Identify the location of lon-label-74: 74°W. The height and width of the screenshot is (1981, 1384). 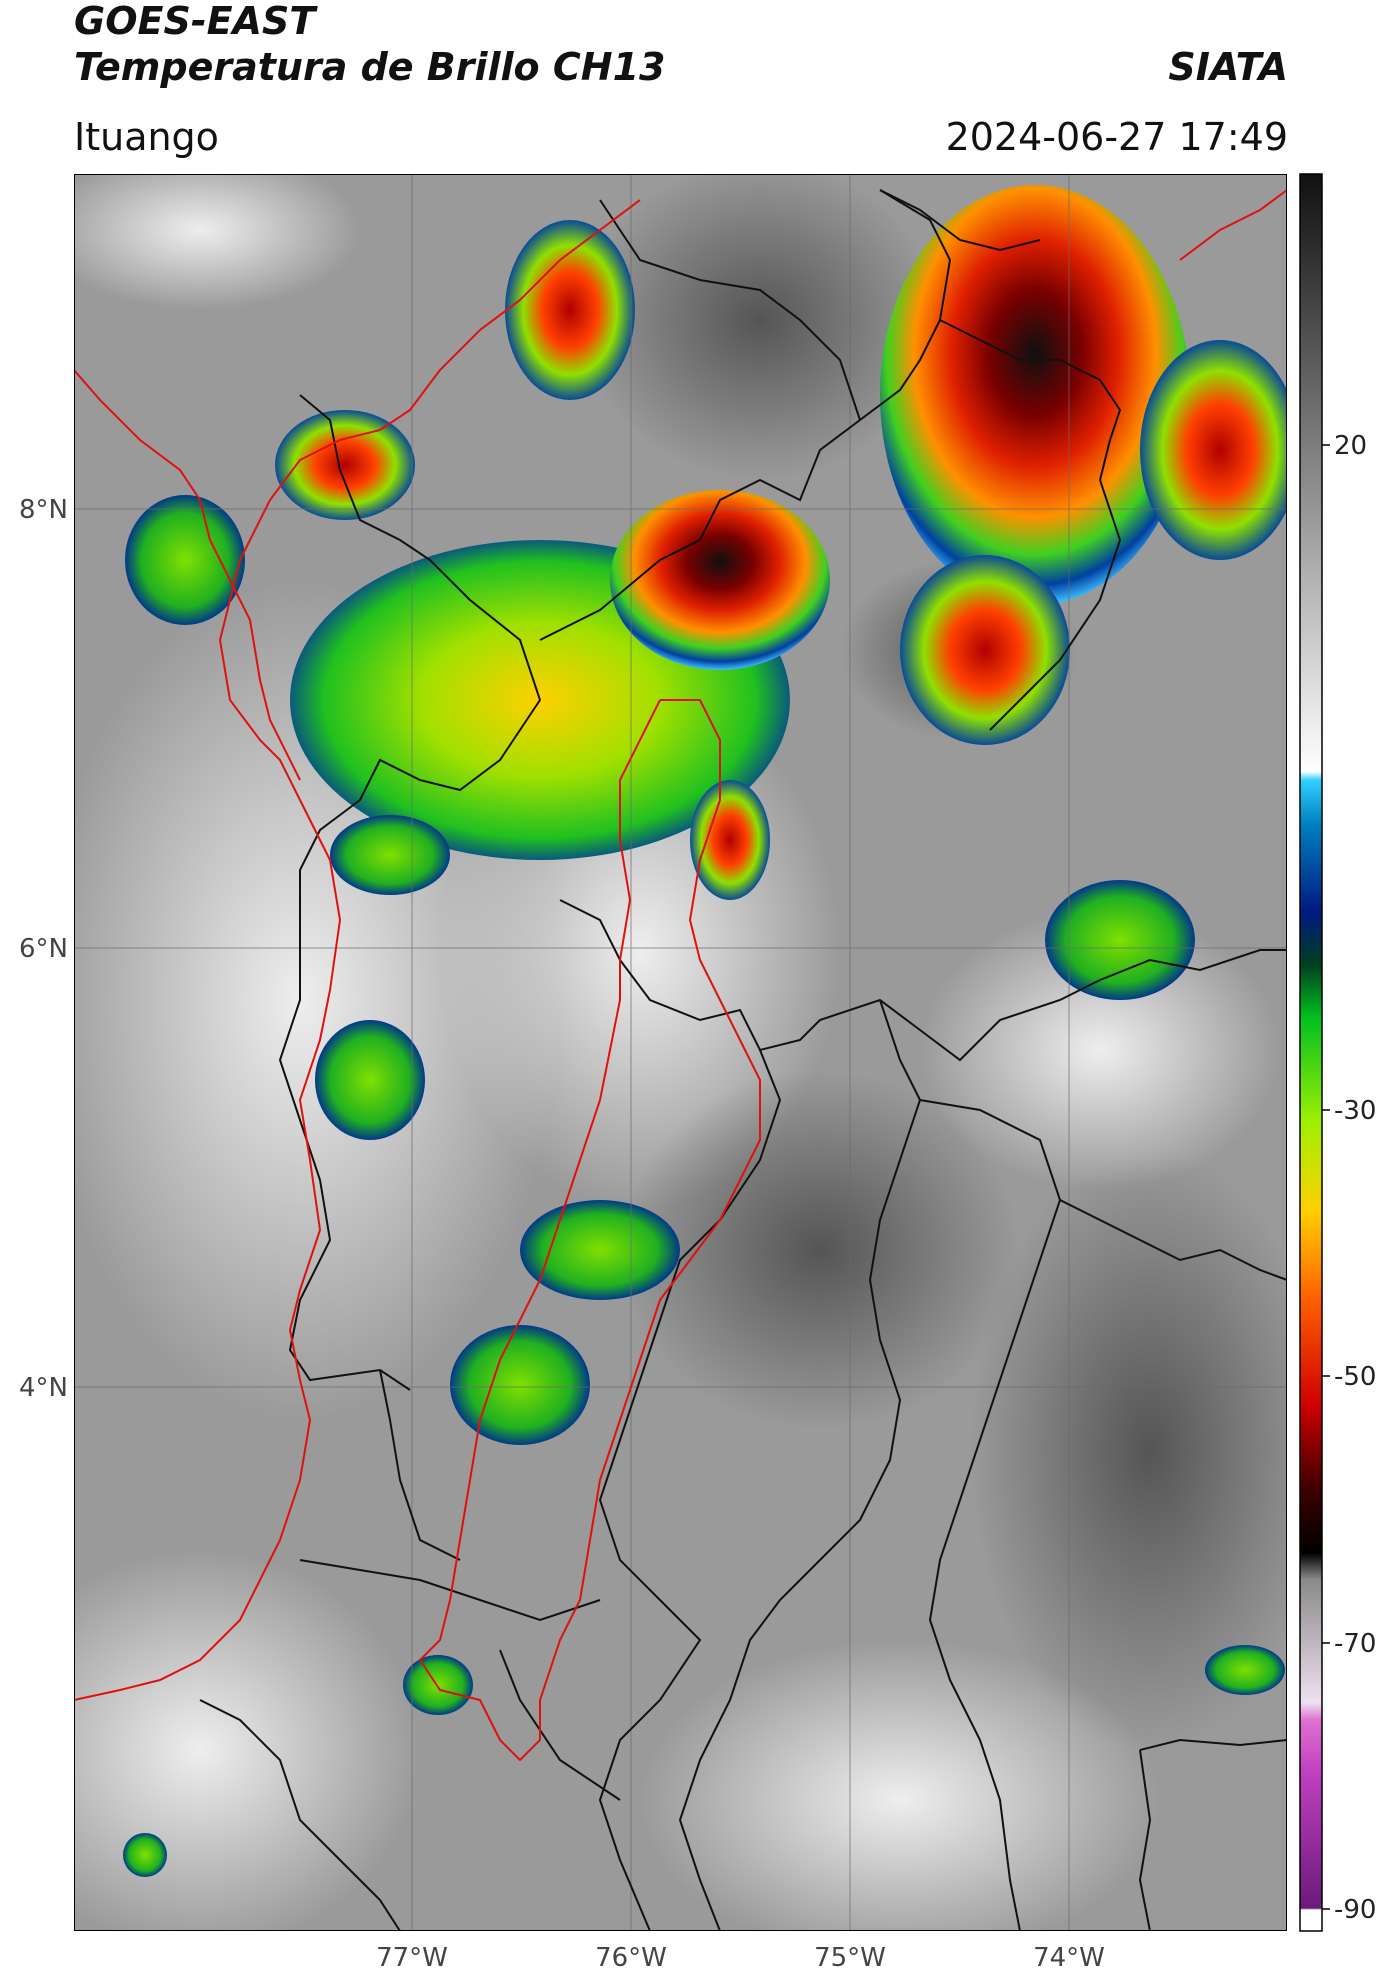
(1069, 1958).